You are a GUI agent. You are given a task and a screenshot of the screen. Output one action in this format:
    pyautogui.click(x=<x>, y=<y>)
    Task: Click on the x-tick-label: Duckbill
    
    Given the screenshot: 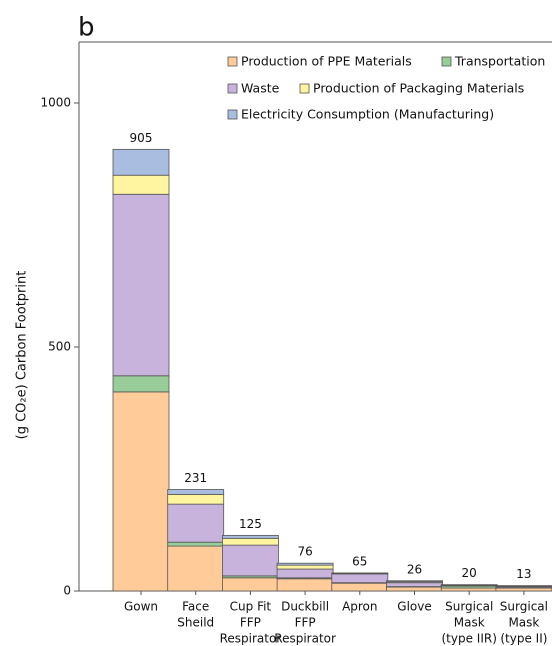 What is the action you would take?
    pyautogui.click(x=305, y=607)
    